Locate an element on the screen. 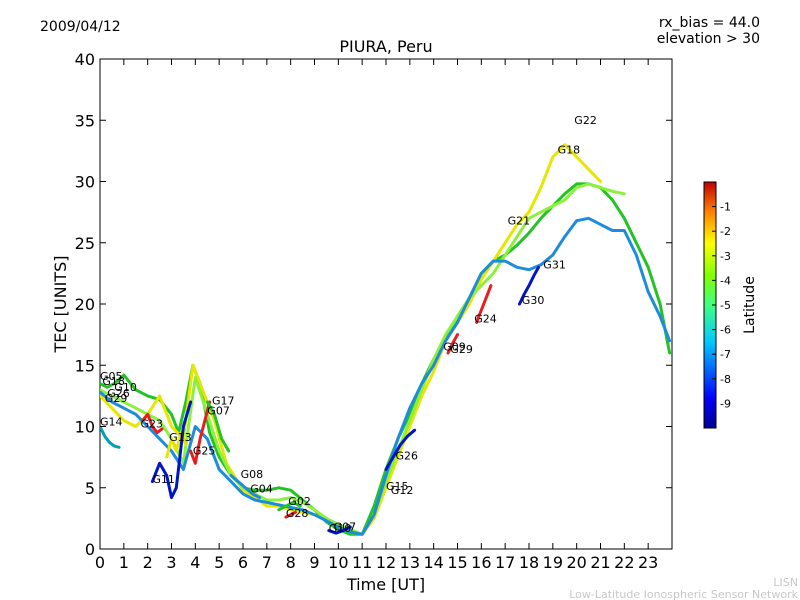 Image resolution: width=800 pixels, height=600 pixels. y-tick-label: 35 is located at coordinates (85, 120).